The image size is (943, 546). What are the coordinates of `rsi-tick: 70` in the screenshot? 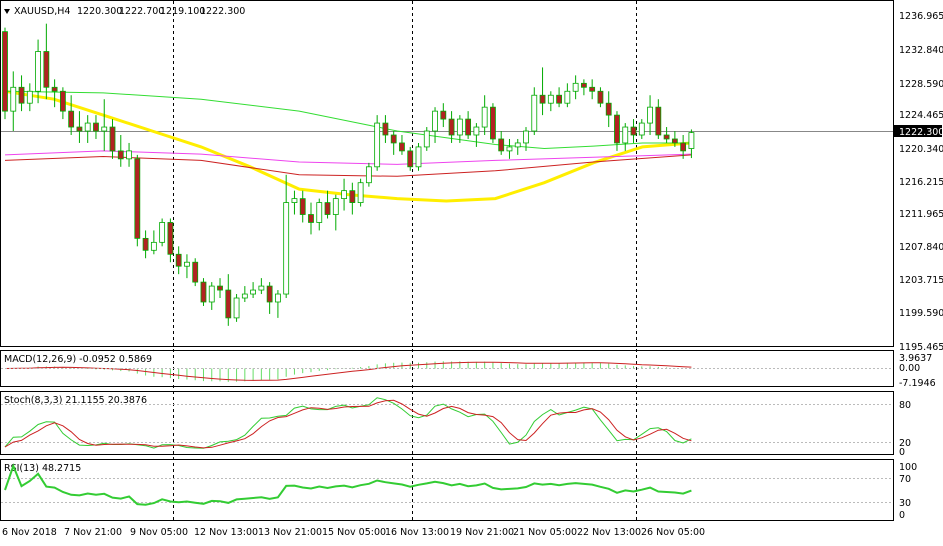 It's located at (905, 479).